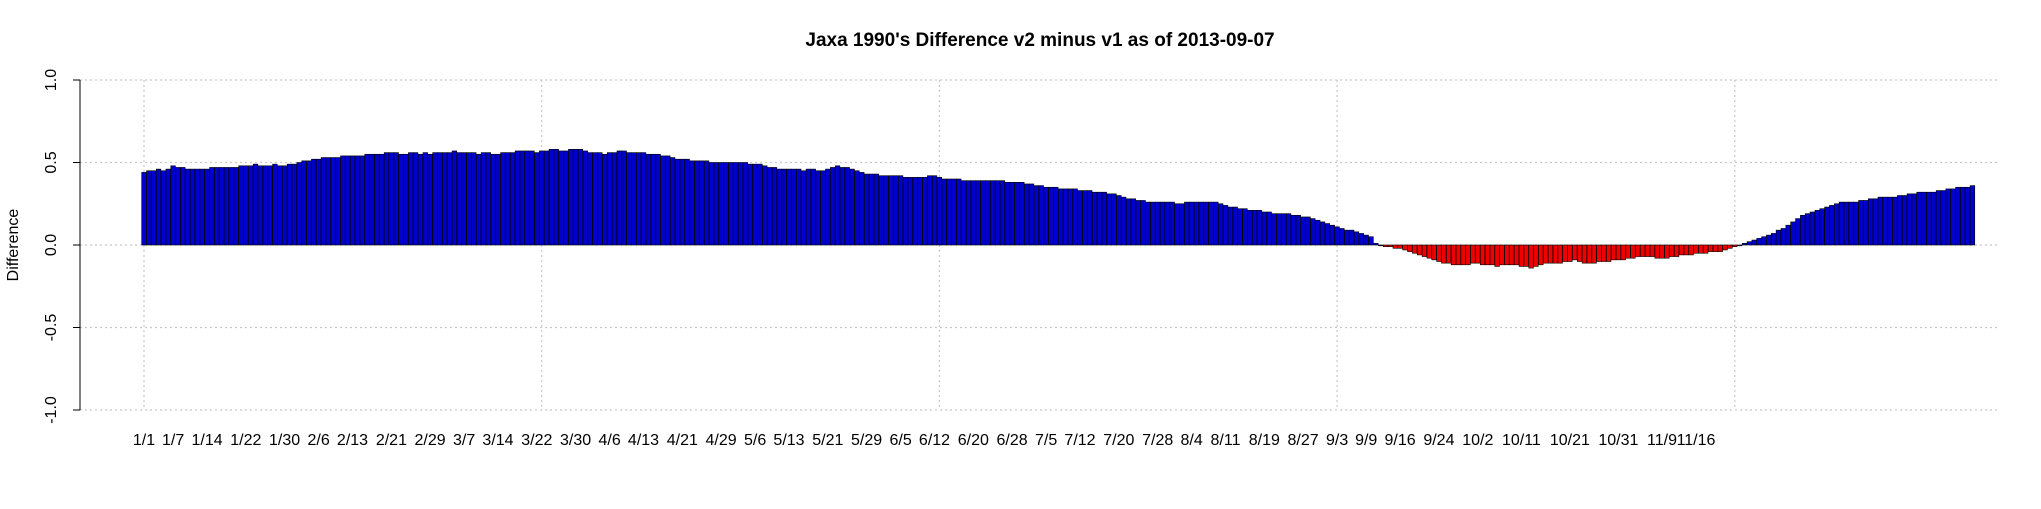 The height and width of the screenshot is (509, 2041). I want to click on x-tick-label: 10/21, so click(1570, 440).